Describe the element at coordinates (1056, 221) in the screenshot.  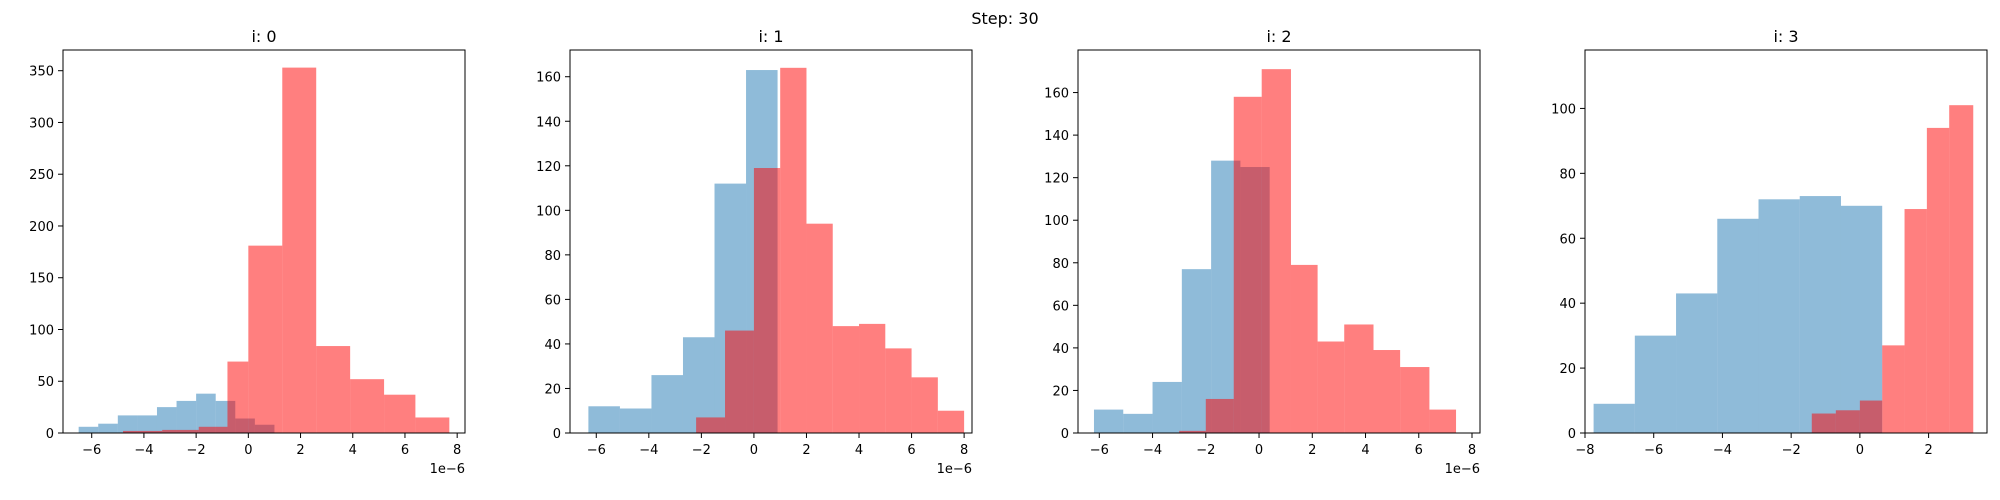
I see `y-tick-label: 100` at that location.